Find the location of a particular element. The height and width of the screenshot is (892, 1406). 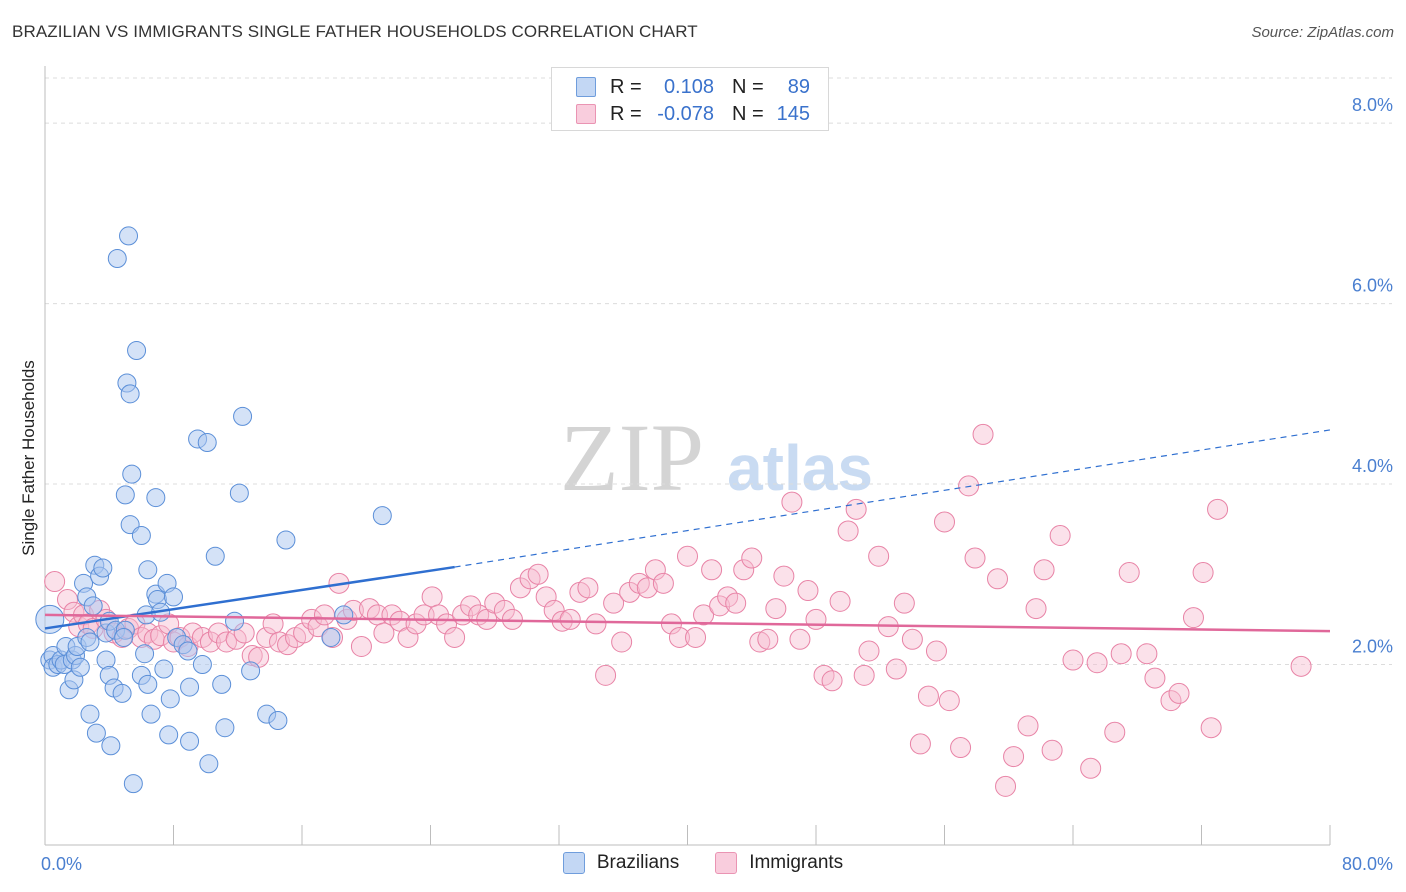

legend-row-immigrants: R = -0.078 N = 145 is located at coordinates (693, 114).